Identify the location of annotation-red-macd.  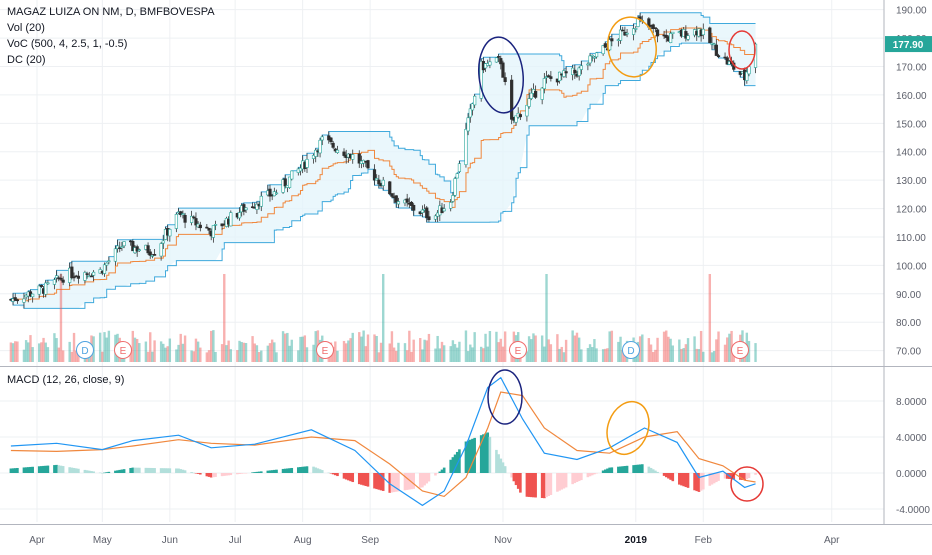
(747, 484).